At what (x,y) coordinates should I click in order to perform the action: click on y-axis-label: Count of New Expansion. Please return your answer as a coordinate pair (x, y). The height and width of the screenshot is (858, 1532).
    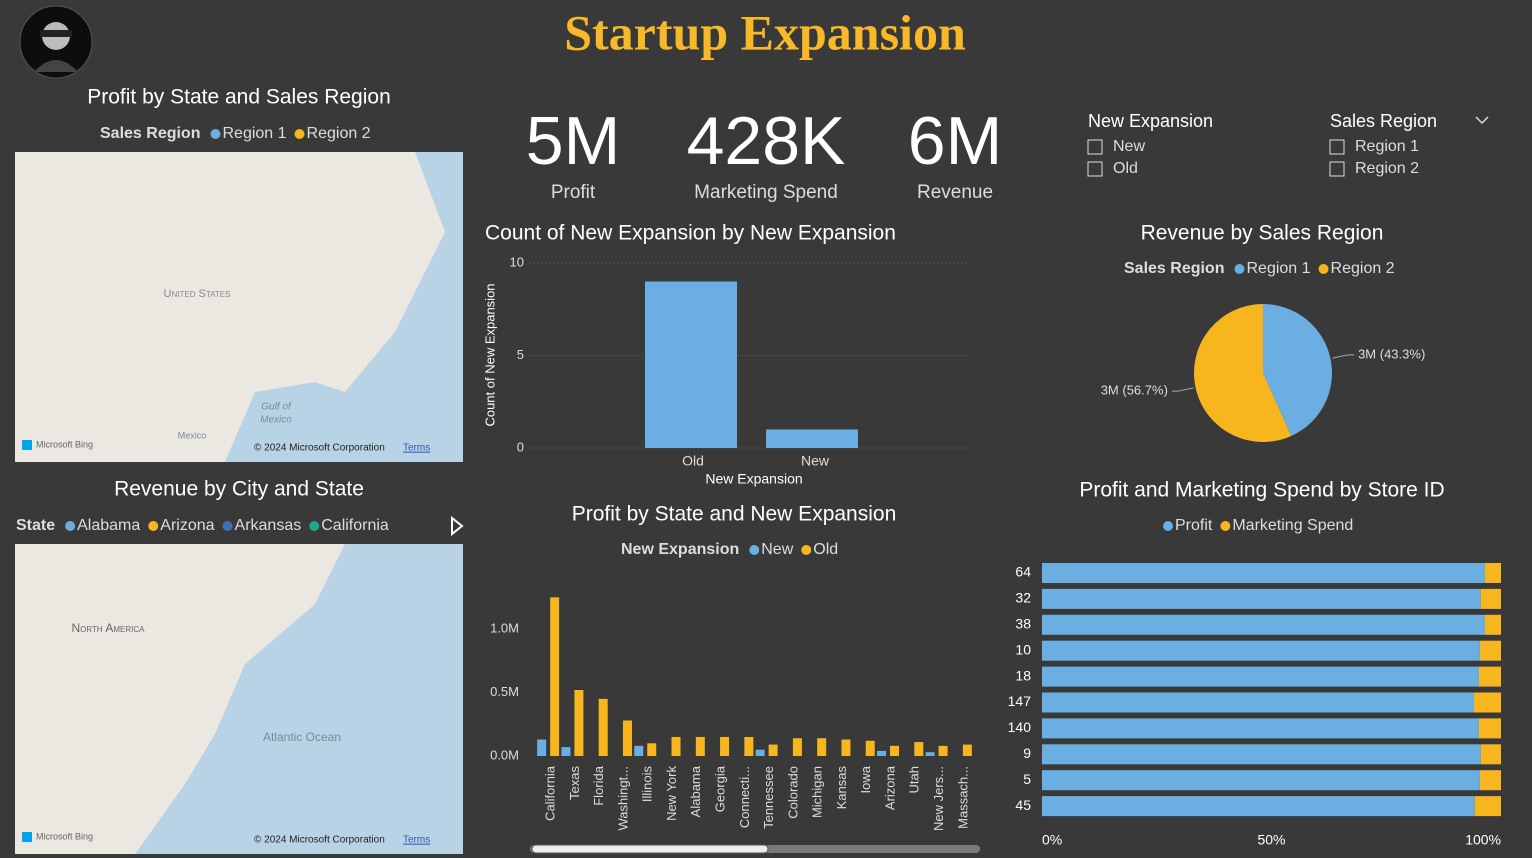
    Looking at the image, I should click on (489, 354).